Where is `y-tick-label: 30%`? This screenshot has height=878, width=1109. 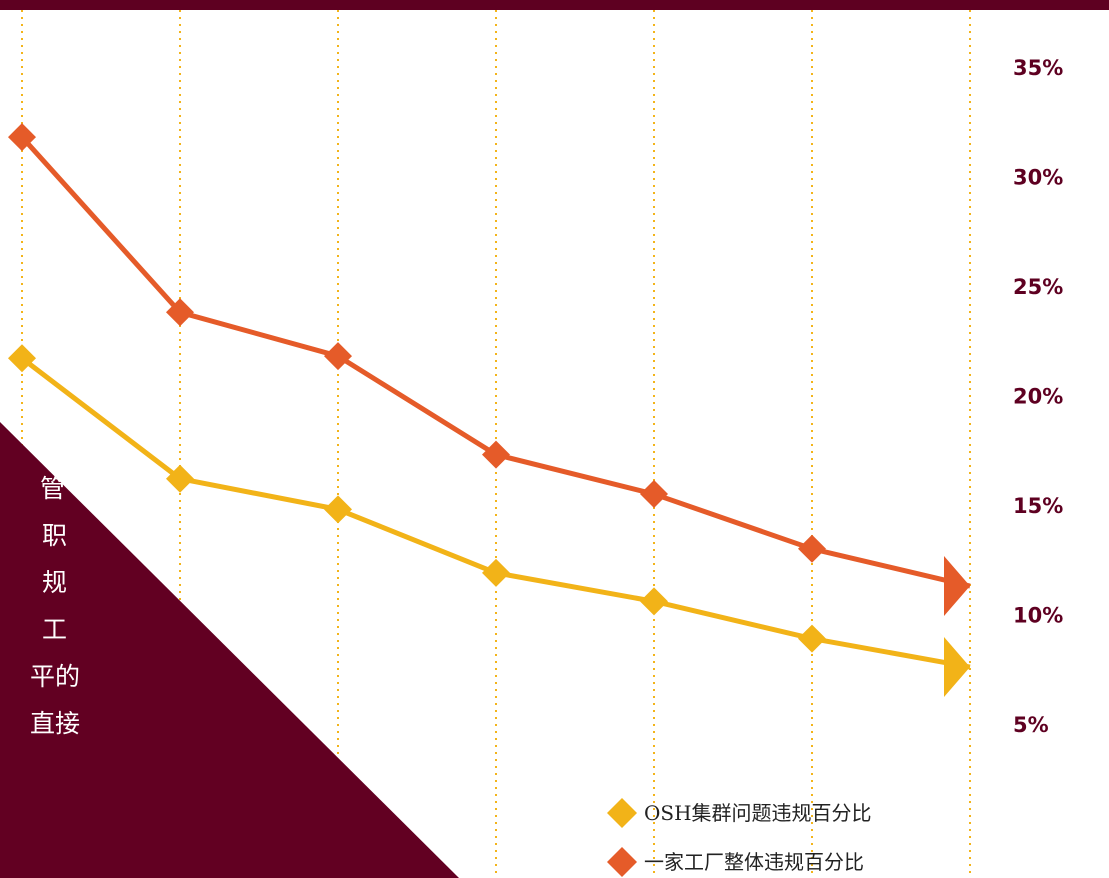
y-tick-label: 30% is located at coordinates (1038, 178).